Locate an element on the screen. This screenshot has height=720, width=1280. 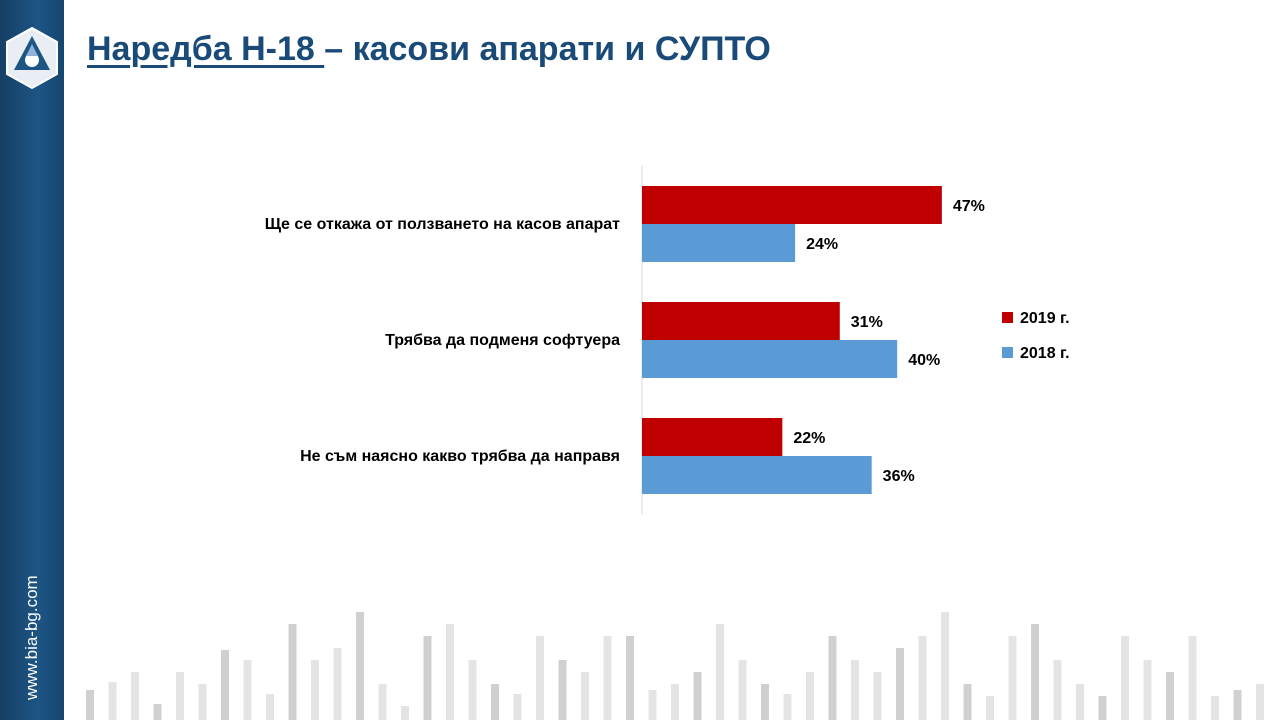
sidebar: www.bia-bg.com is located at coordinates (32, 360).